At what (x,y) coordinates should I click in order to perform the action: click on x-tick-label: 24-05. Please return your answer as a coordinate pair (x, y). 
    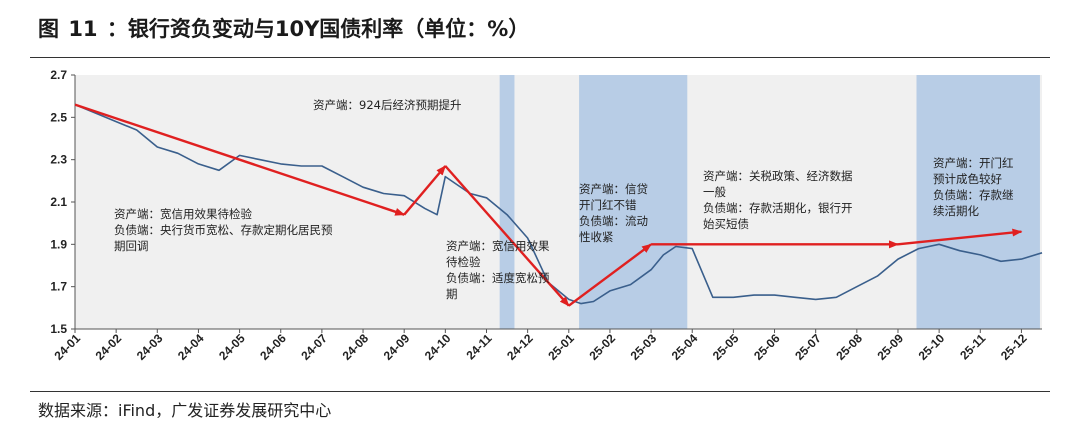
    Looking at the image, I should click on (232, 347).